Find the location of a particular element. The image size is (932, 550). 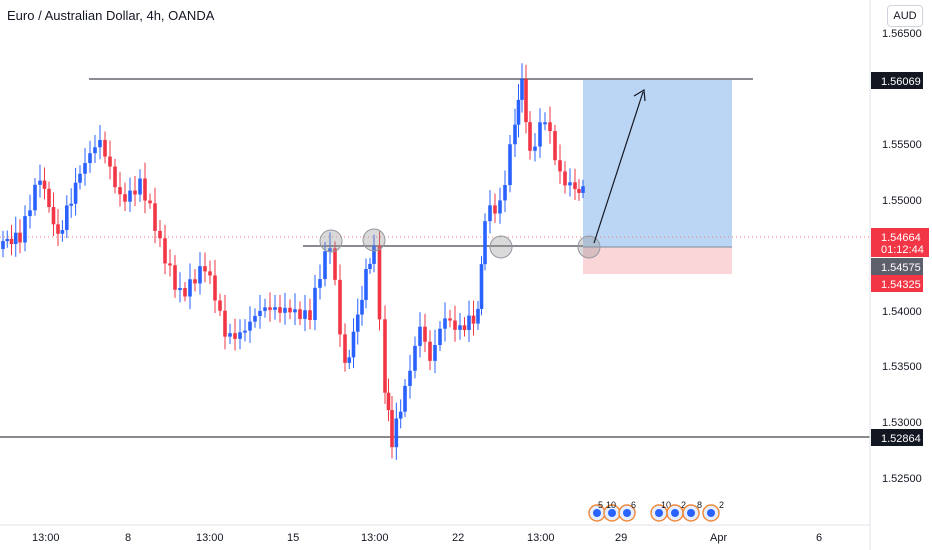

chart-title: Euro / Australian Dollar, 4h, OANDA is located at coordinates (111, 15).